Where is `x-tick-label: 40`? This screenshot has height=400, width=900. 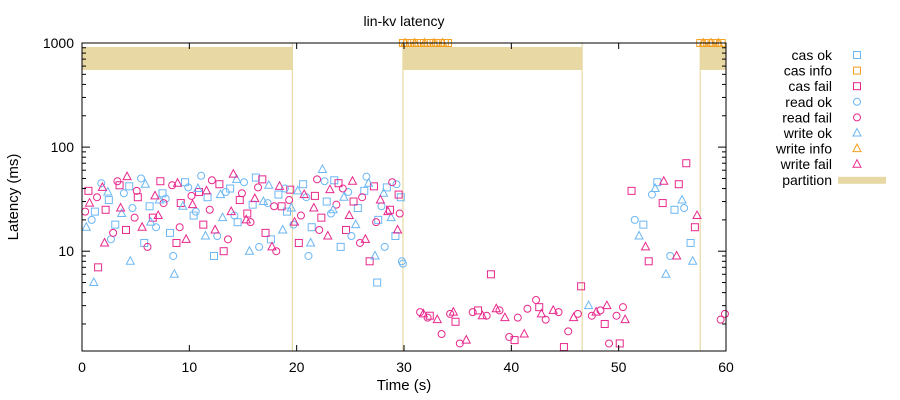 x-tick-label: 40 is located at coordinates (512, 367).